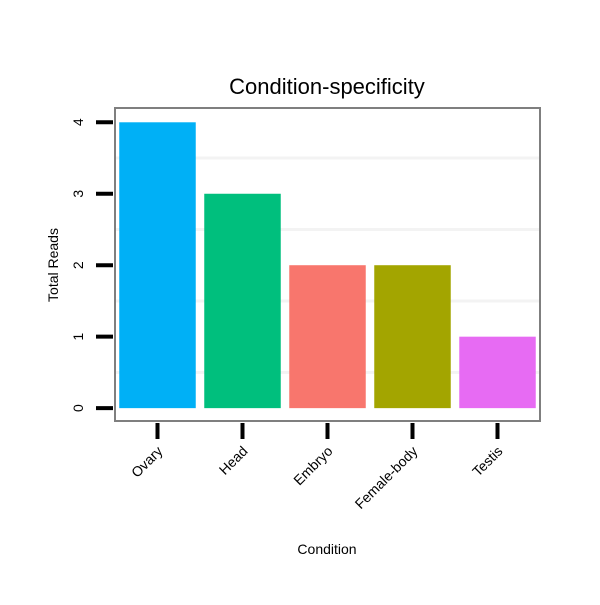 The height and width of the screenshot is (605, 600). Describe the element at coordinates (497, 372) in the screenshot. I see `bar-testis` at that location.